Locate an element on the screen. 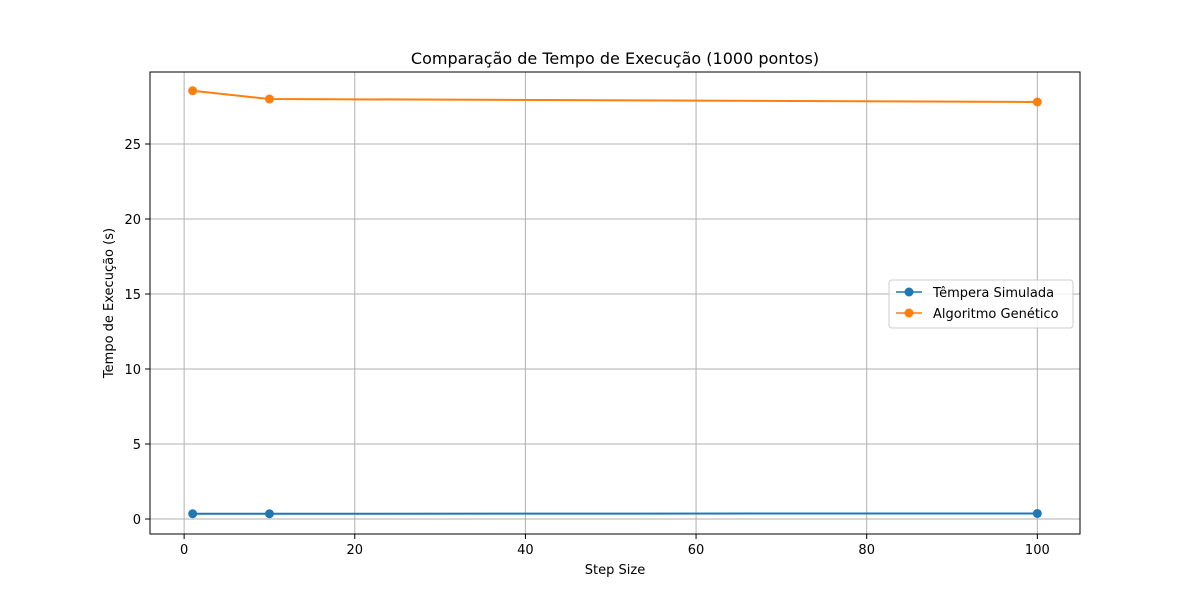 The image size is (1200, 600). legend-marker-algoritmo-genetico is located at coordinates (909, 313).